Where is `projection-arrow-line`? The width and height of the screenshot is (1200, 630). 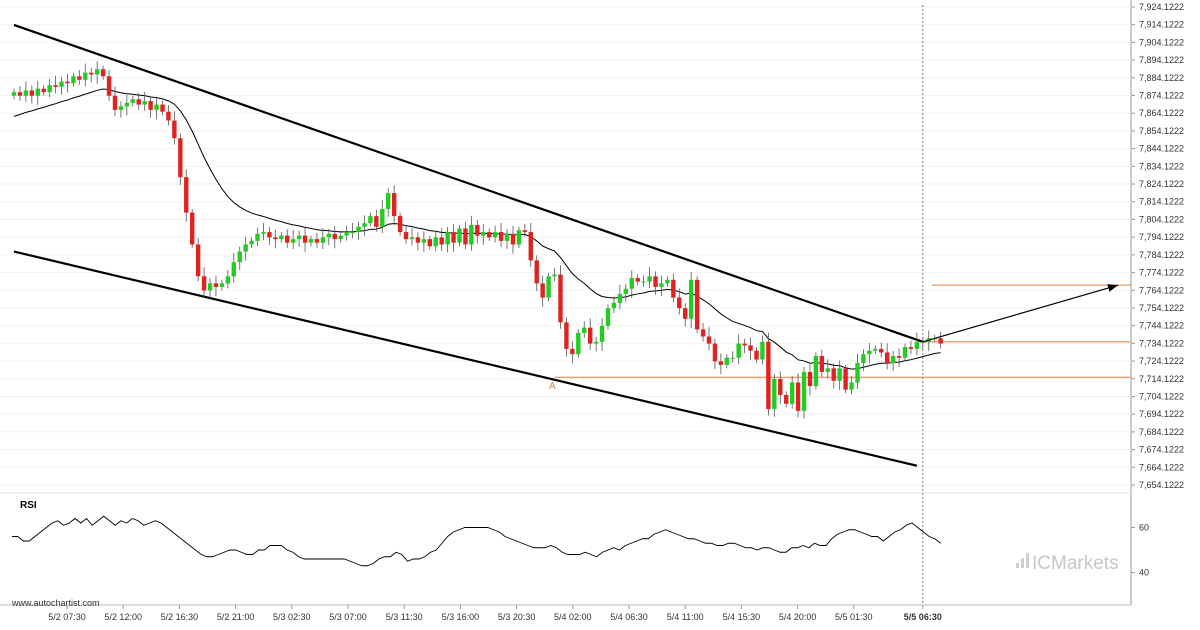
projection-arrow-line is located at coordinates (1020, 313).